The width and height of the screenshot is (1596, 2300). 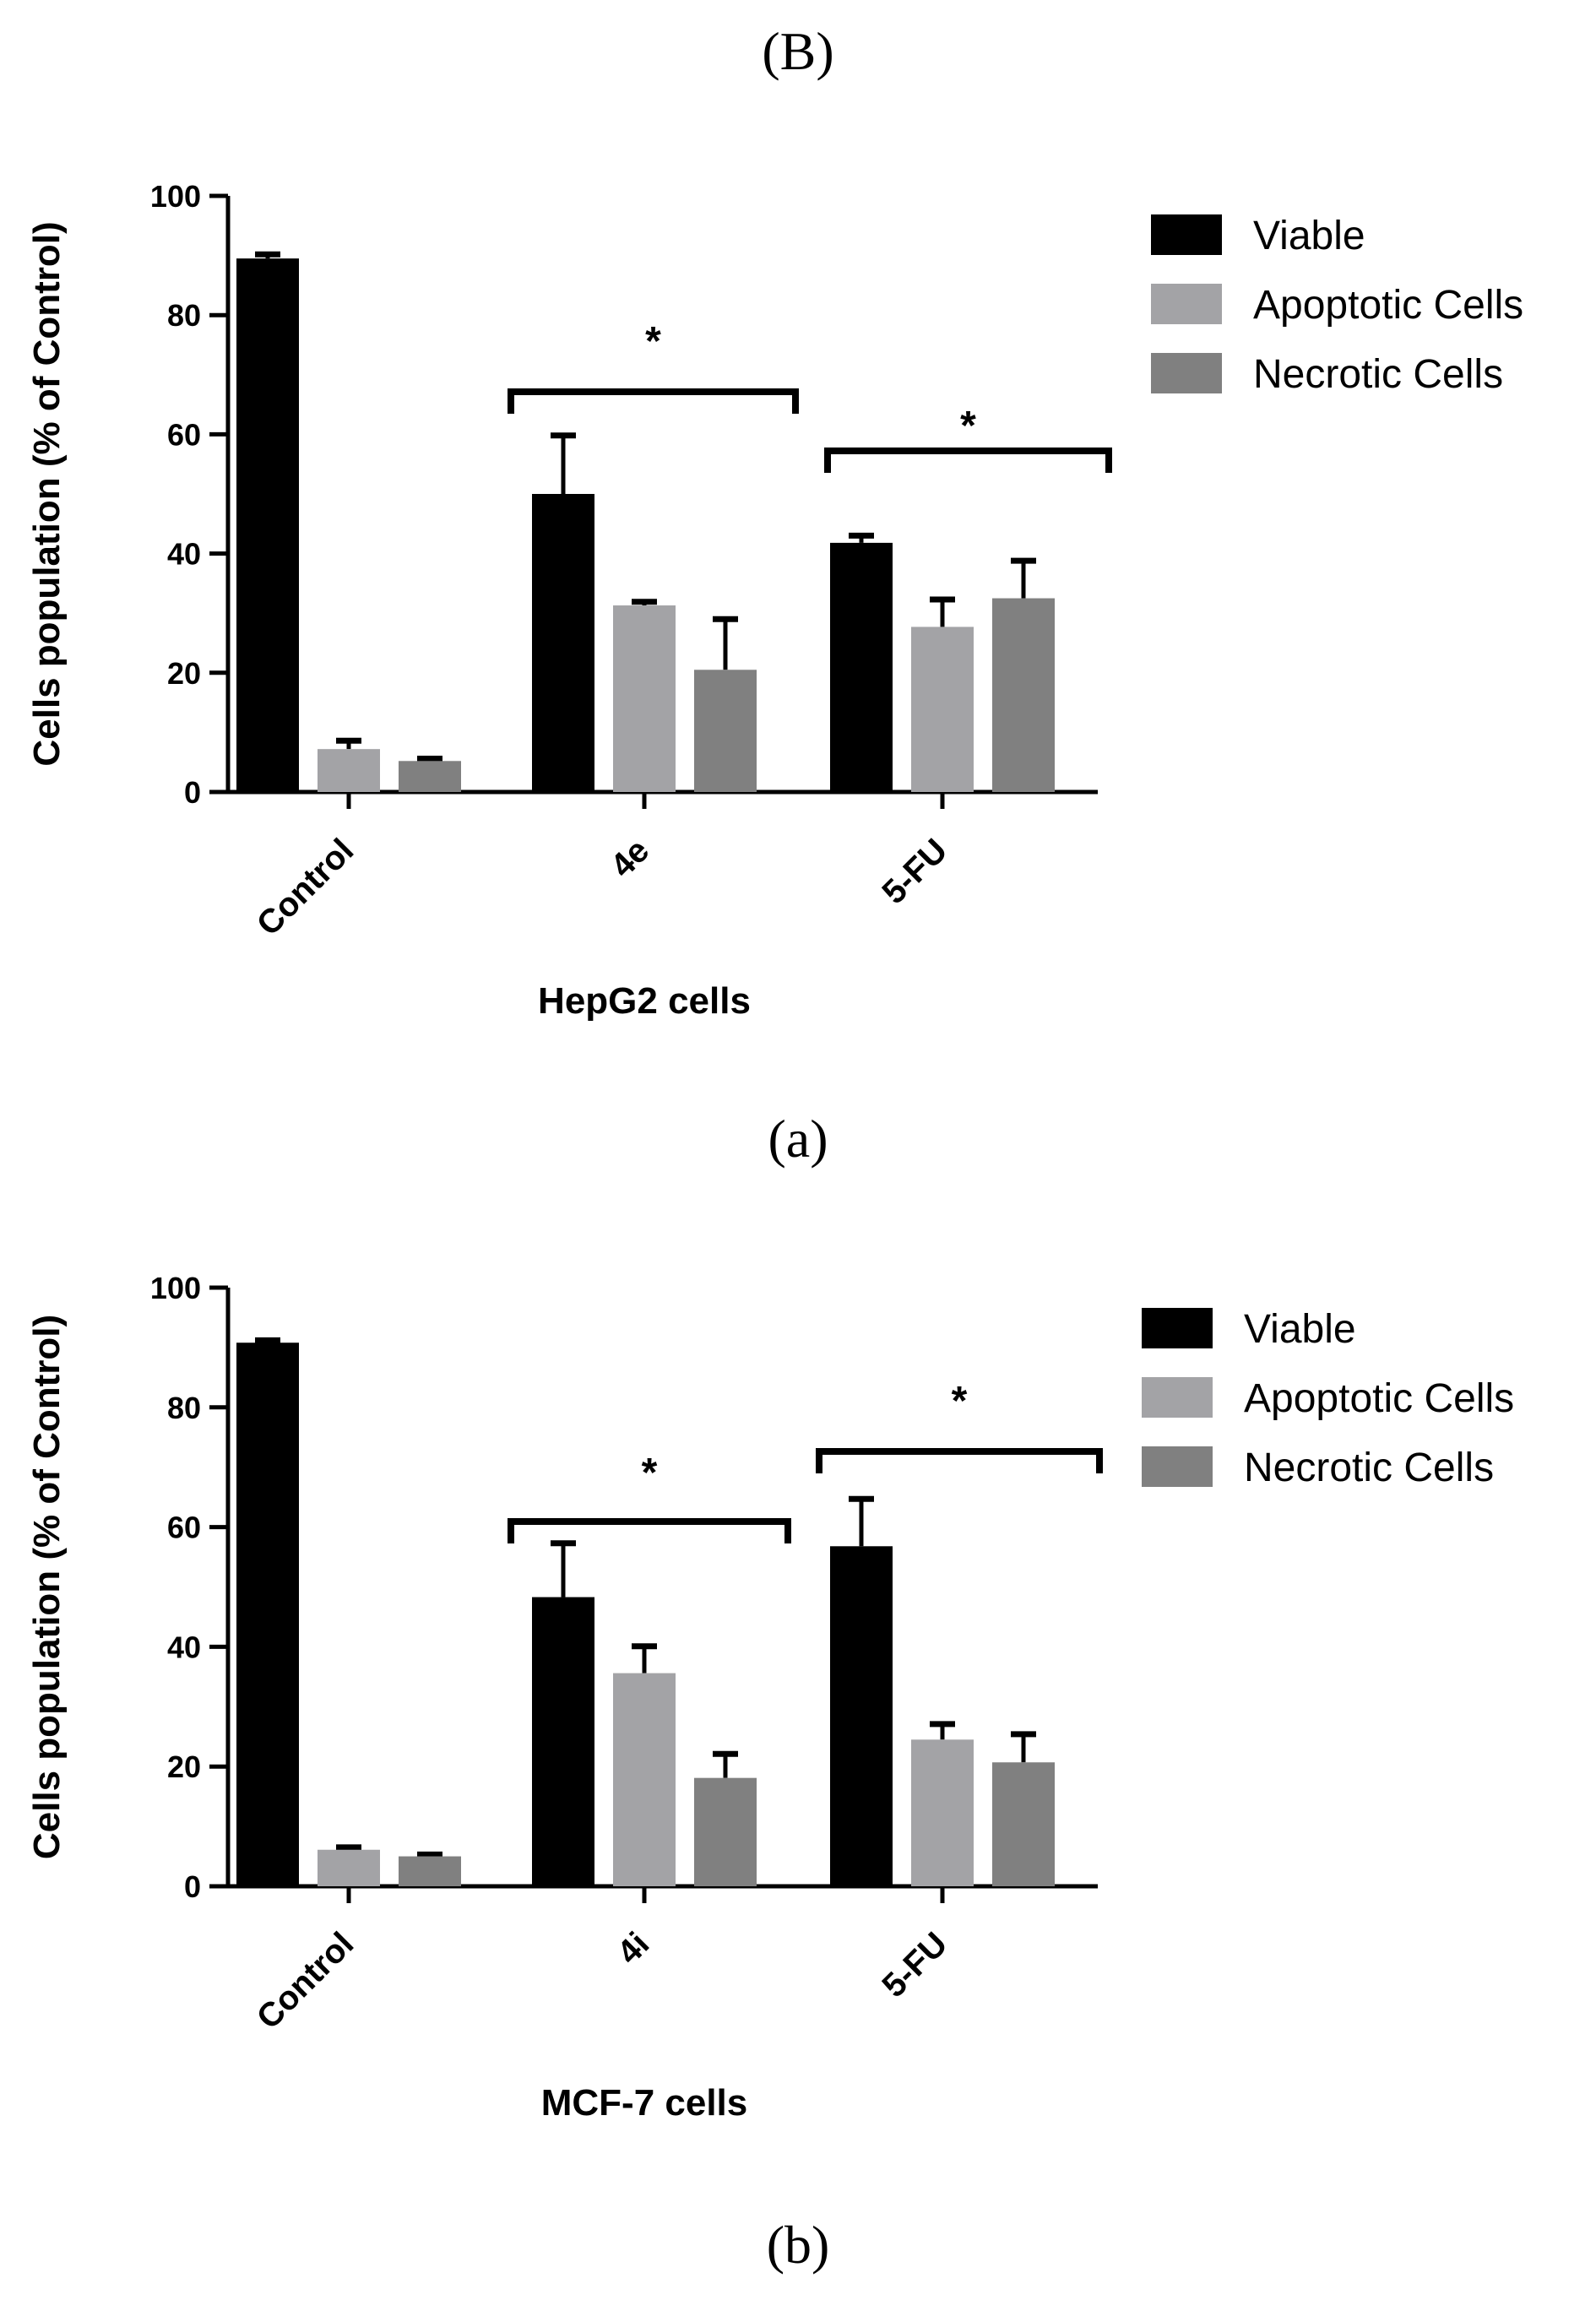 What do you see at coordinates (725, 731) in the screenshot?
I see `bar-4e-necrotic-cells` at bounding box center [725, 731].